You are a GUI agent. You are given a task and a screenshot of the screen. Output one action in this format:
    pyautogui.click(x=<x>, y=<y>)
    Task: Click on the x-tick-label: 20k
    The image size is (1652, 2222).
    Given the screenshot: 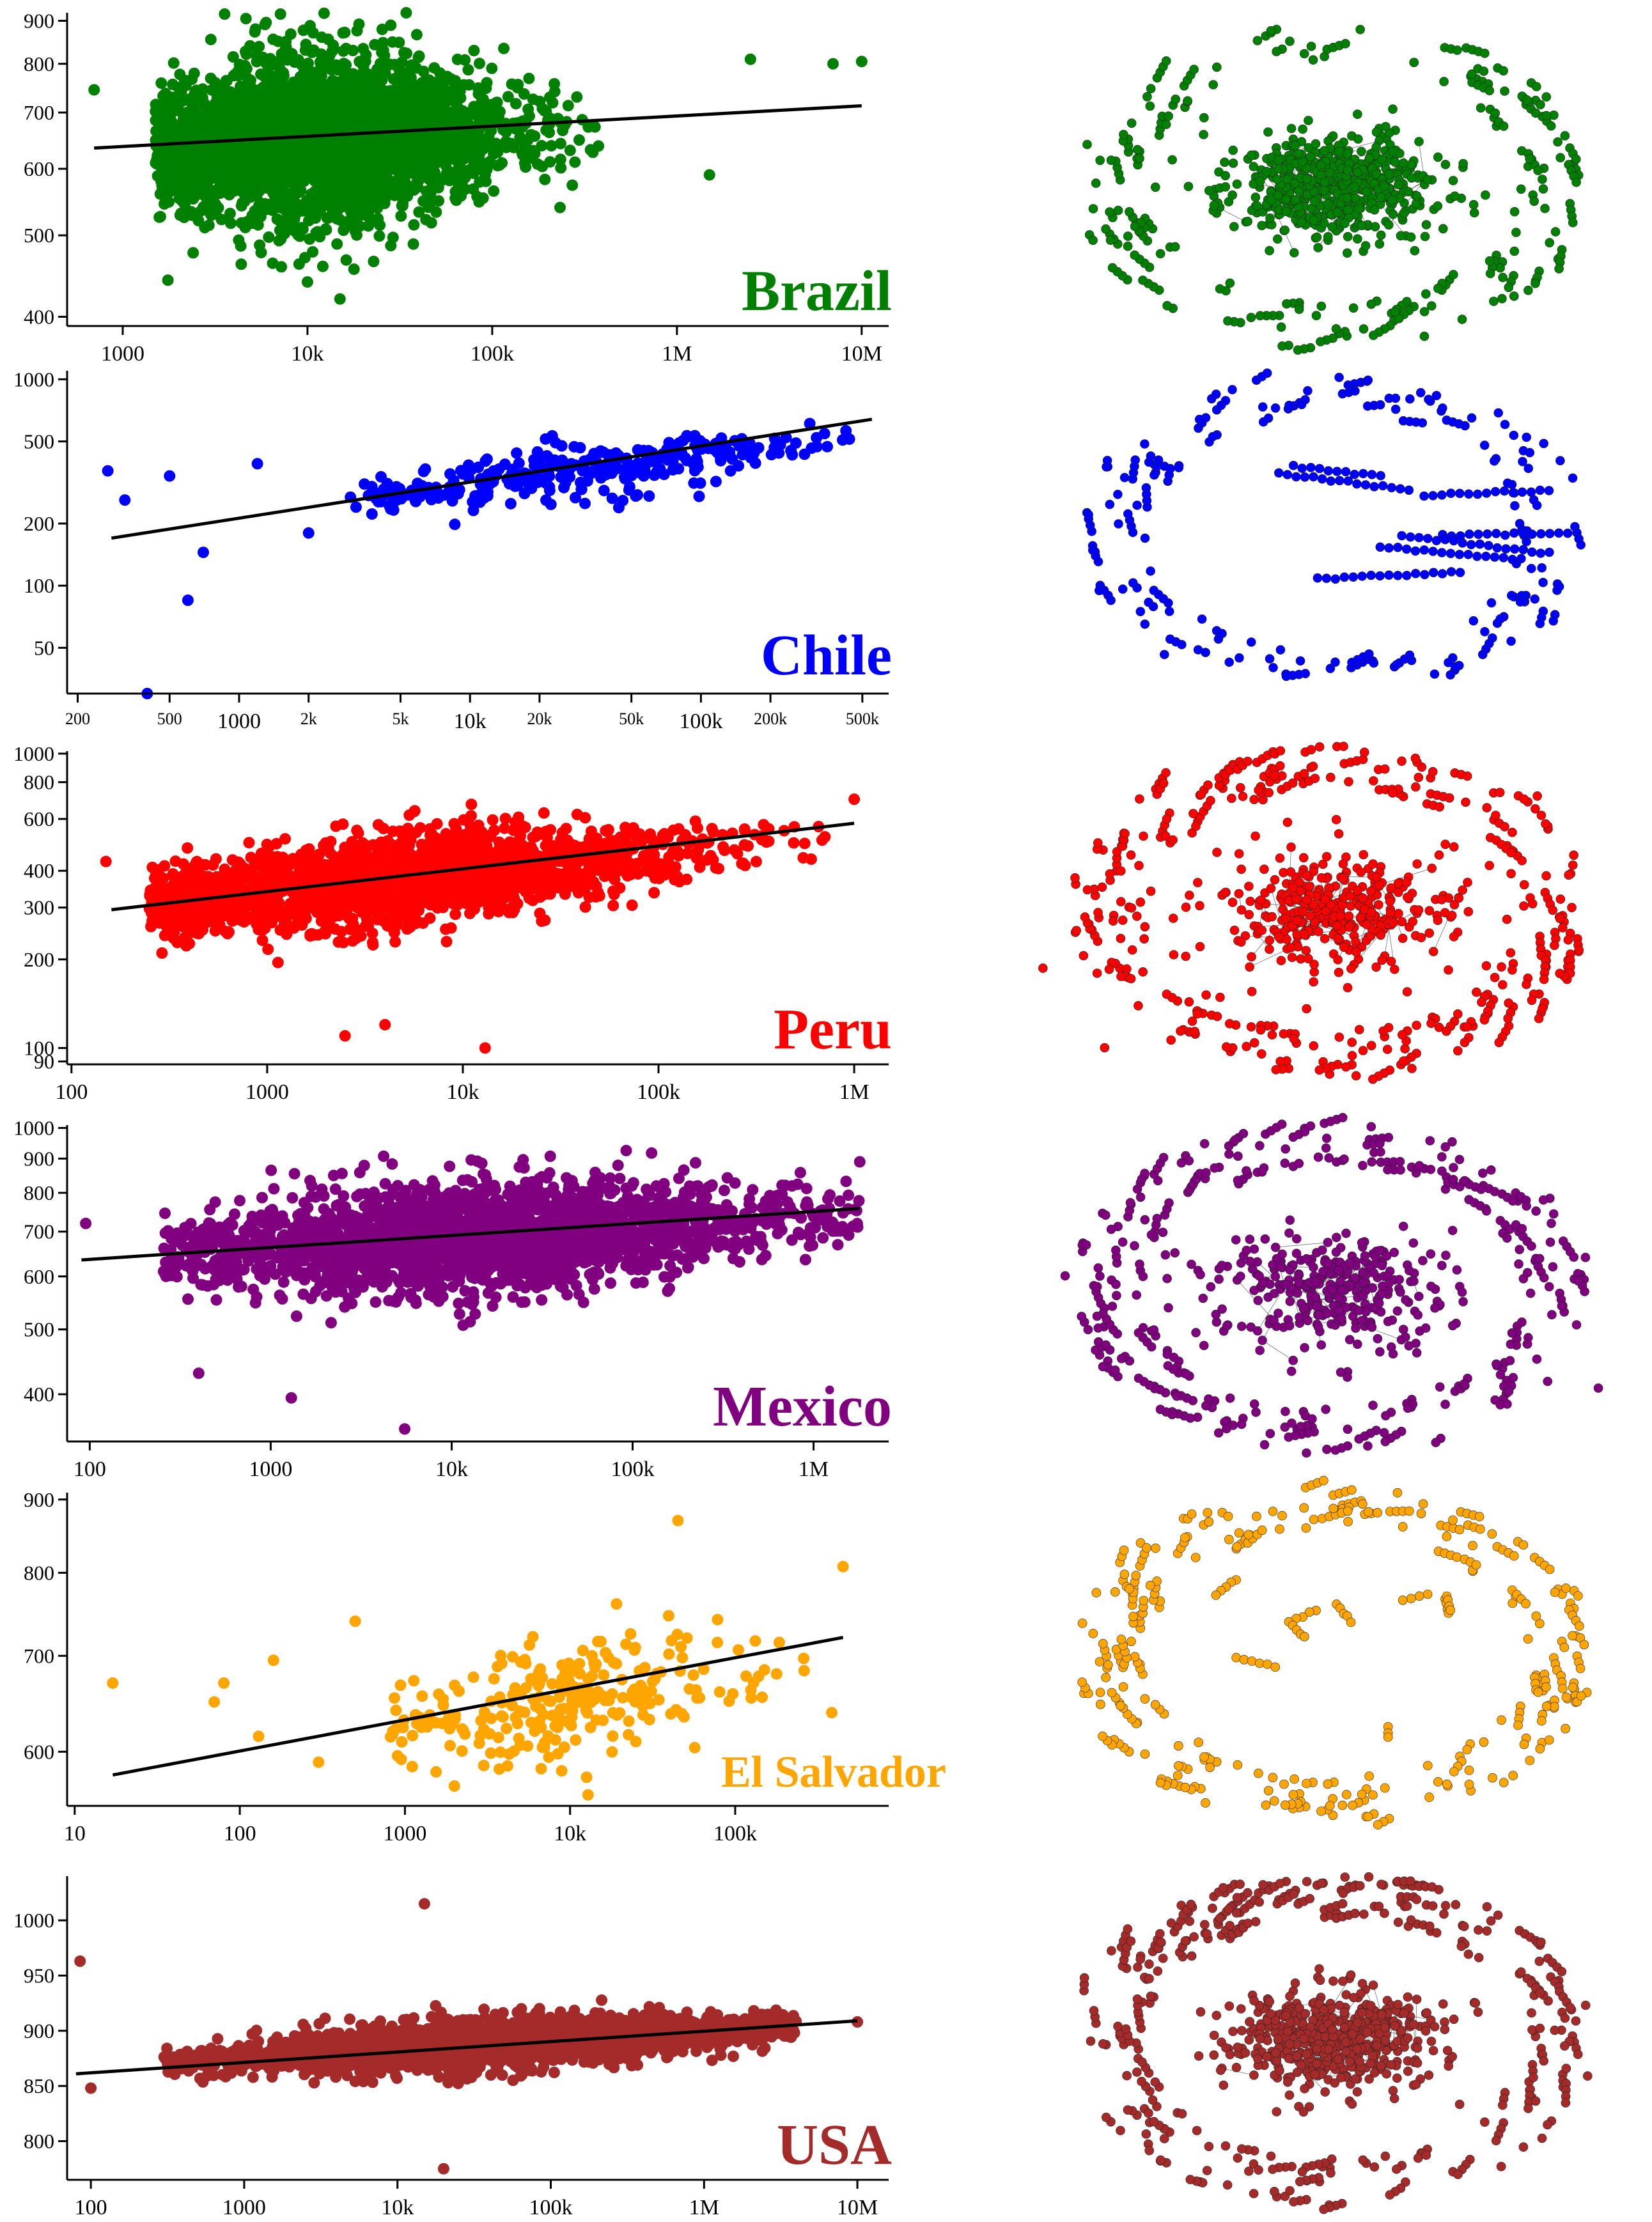 What is the action you would take?
    pyautogui.click(x=539, y=719)
    